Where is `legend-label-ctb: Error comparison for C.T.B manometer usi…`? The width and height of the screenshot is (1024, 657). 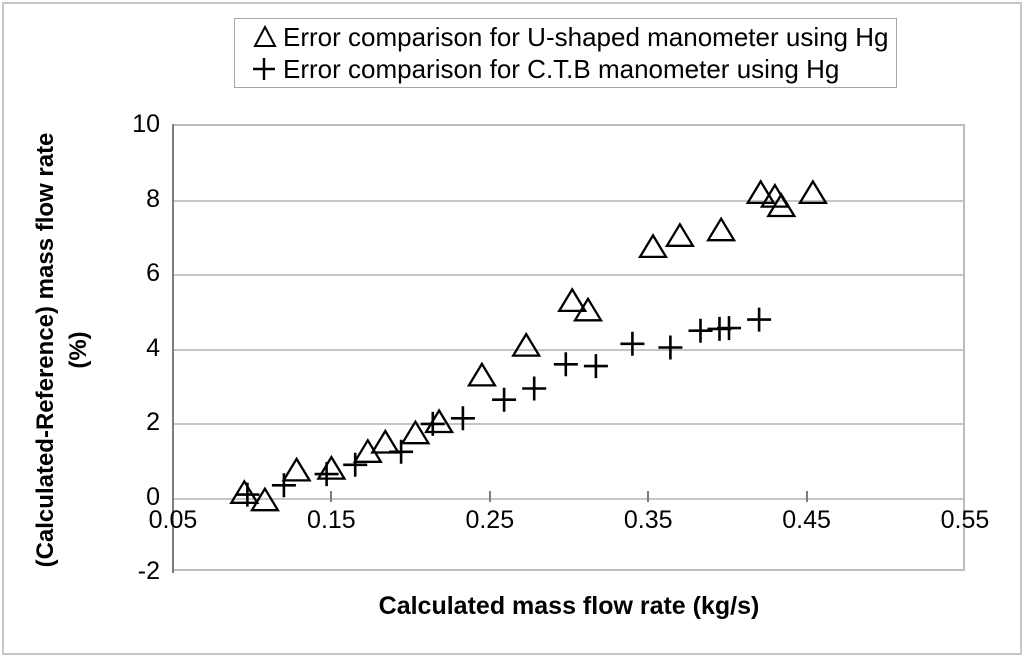
legend-label-ctb: Error comparison for C.T.B manometer usi… is located at coordinates (561, 68).